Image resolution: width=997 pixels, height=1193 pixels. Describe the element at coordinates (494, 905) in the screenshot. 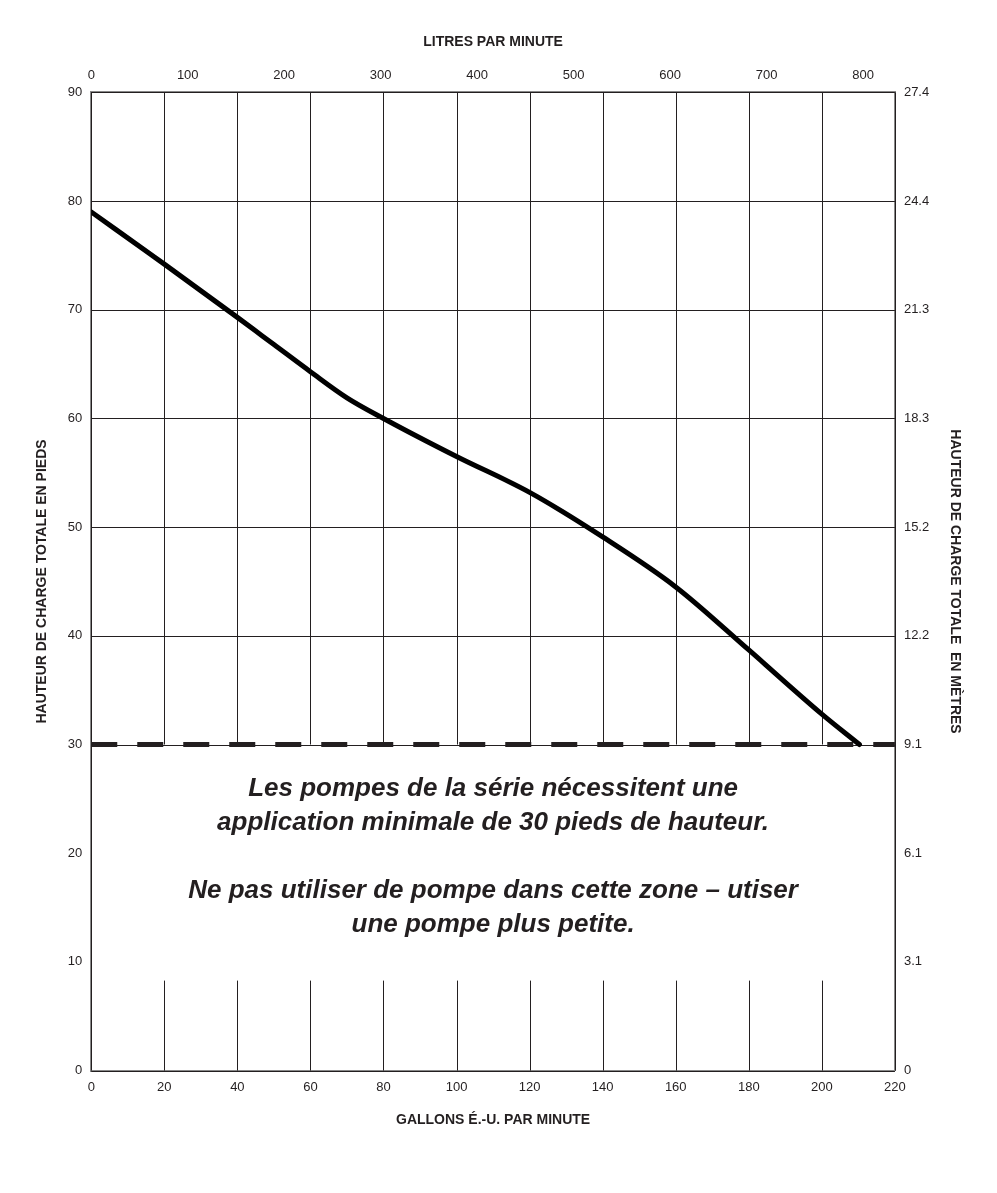

I see `annotation: Ne pas utiliser de pompe dans cette zone – utiser une pompe plus petite.` at that location.